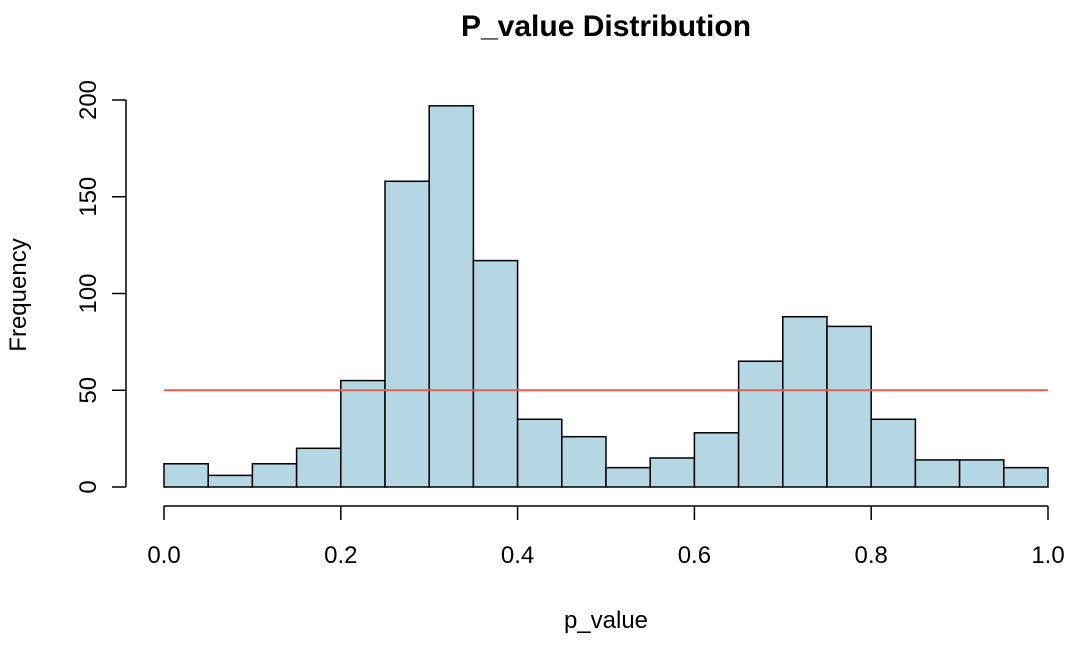 This screenshot has width=1080, height=645. What do you see at coordinates (1047, 555) in the screenshot?
I see `x-tick-label-5: 1.0` at bounding box center [1047, 555].